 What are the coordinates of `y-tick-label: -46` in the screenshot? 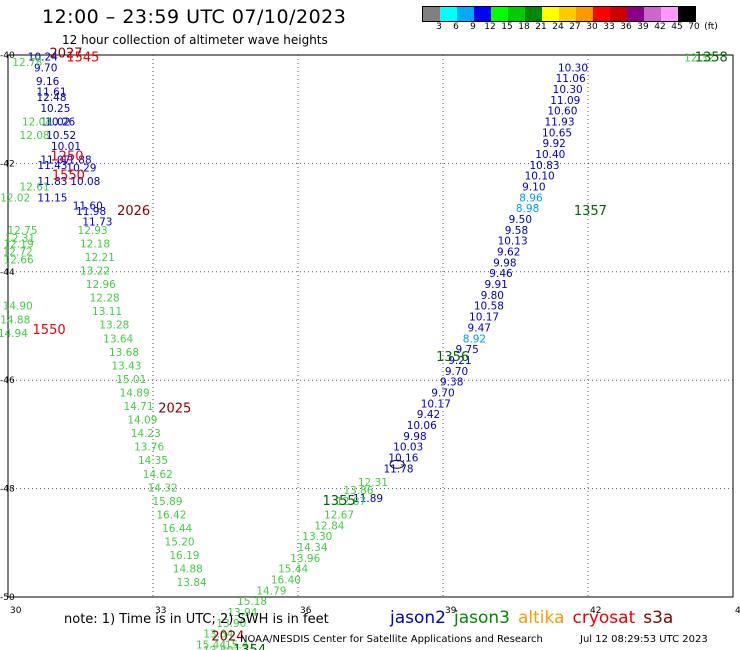 It's located at (7, 381).